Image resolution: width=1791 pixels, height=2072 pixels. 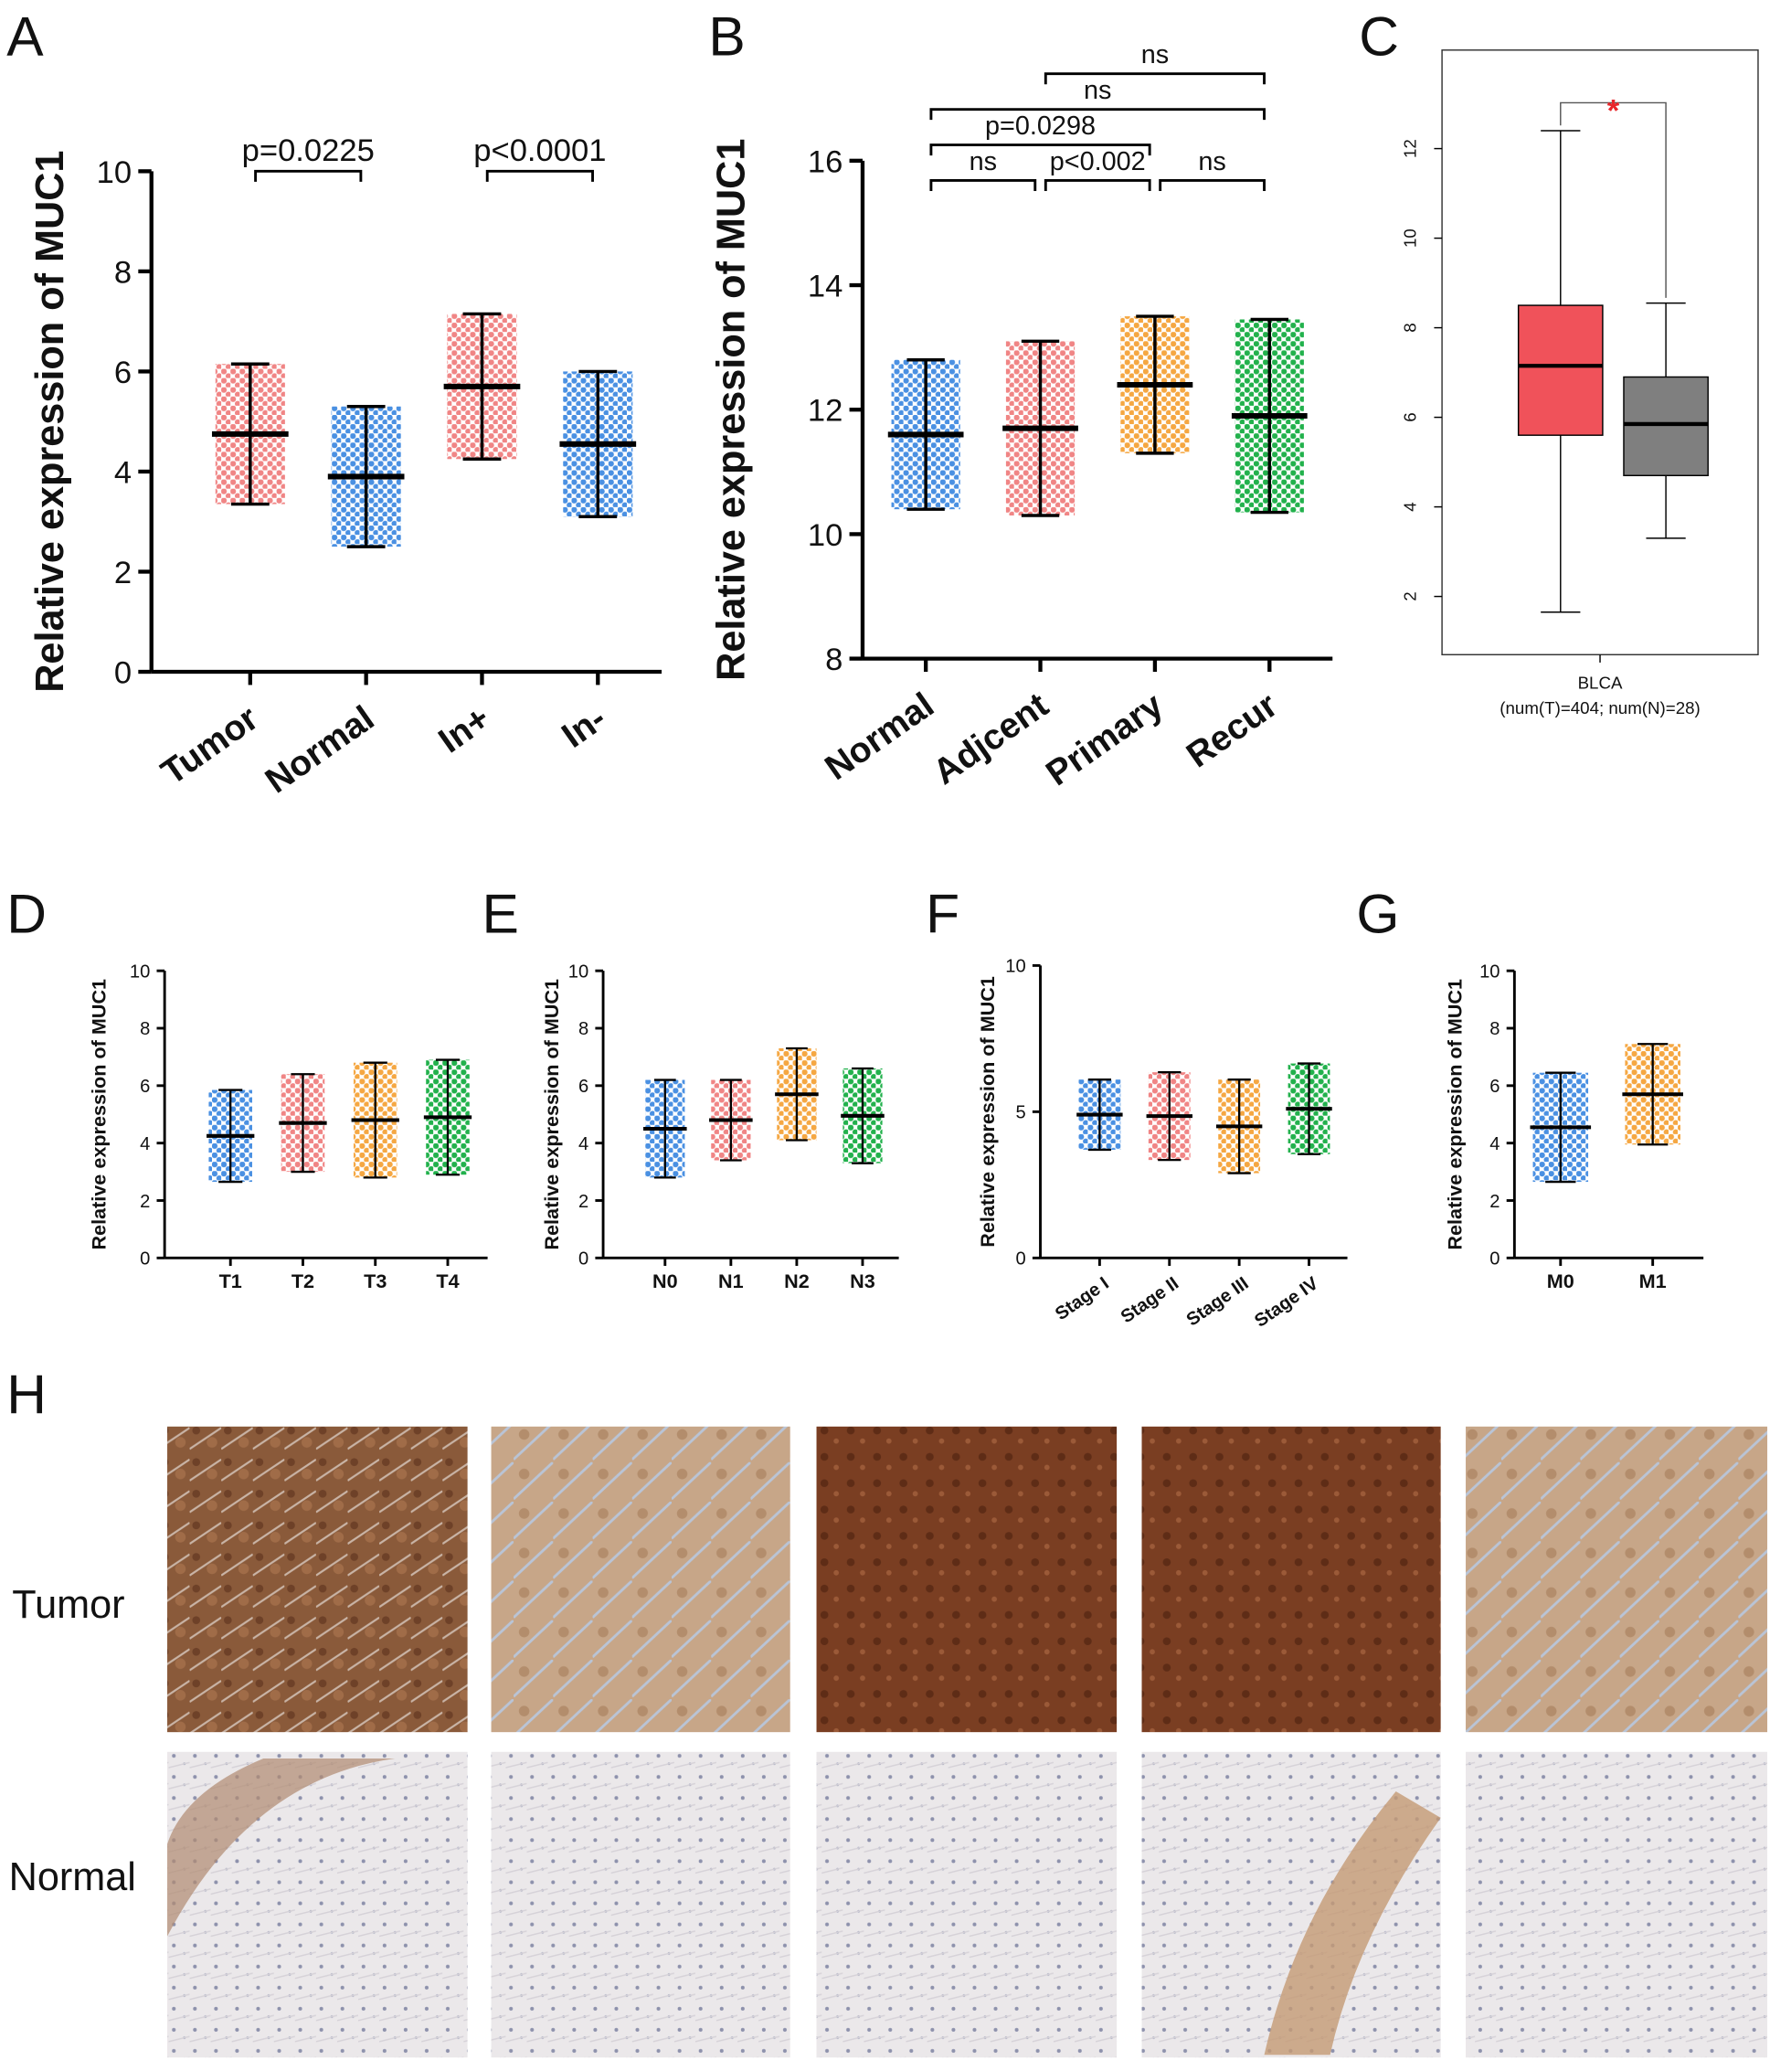 What do you see at coordinates (1020, 1113) in the screenshot?
I see `y-tick-label: 5` at bounding box center [1020, 1113].